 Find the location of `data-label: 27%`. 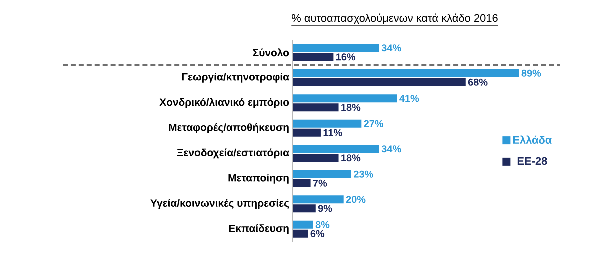

data-label: 27% is located at coordinates (374, 124).